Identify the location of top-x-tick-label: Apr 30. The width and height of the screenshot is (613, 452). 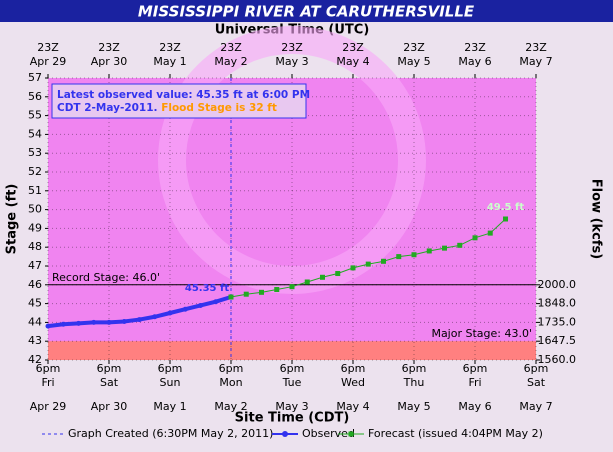
(109, 61).